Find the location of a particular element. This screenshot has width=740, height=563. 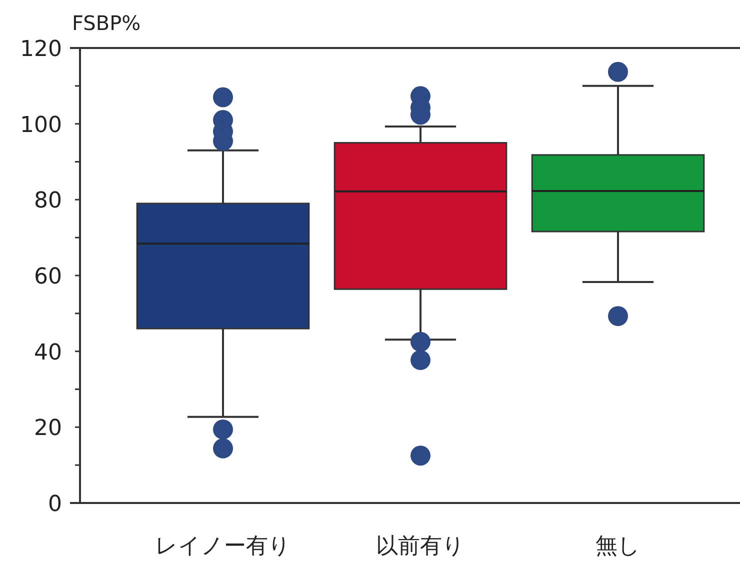

y-tick-label: 40 is located at coordinates (48, 353).